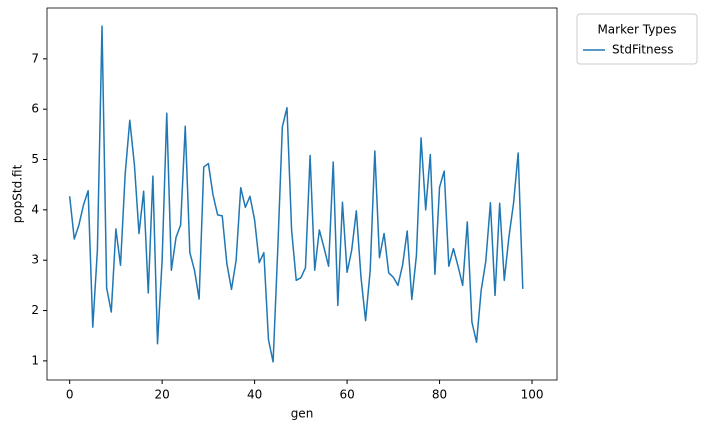 This screenshot has height=436, width=706. What do you see at coordinates (35, 310) in the screenshot?
I see `y-tick-label: 2` at bounding box center [35, 310].